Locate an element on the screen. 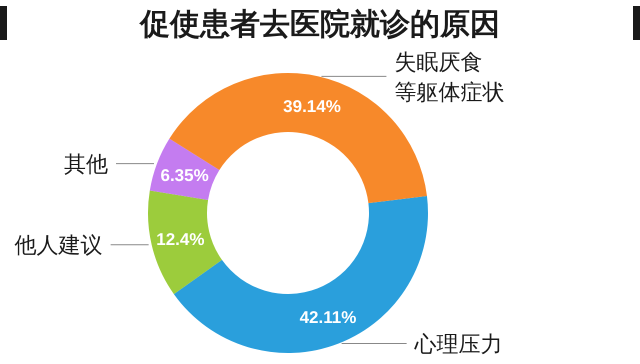 This screenshot has width=640, height=364. data-label: 12.4% is located at coordinates (180, 240).